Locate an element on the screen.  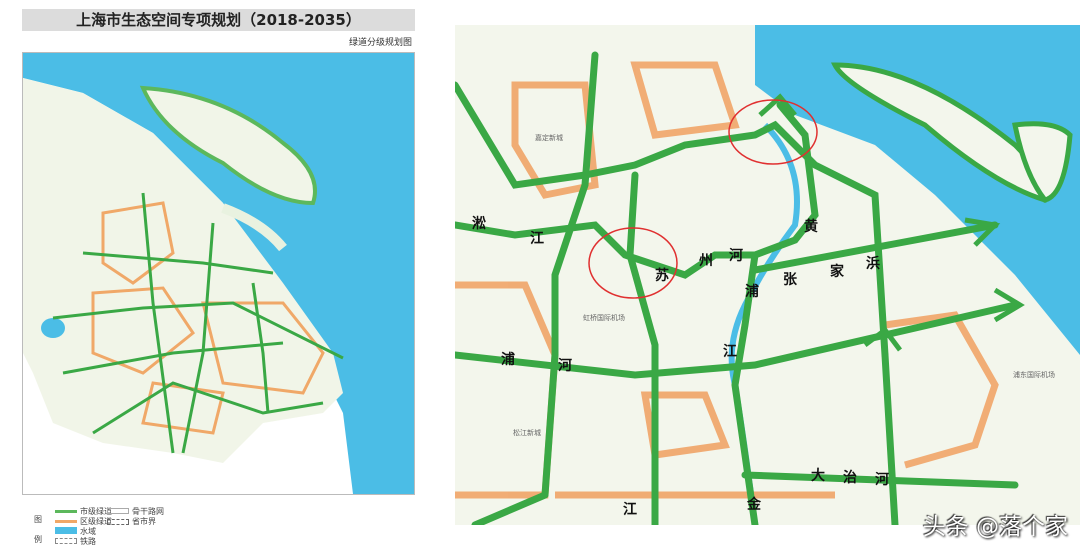
map-subtitle: 绿道分级规划图 is located at coordinates (380, 43).